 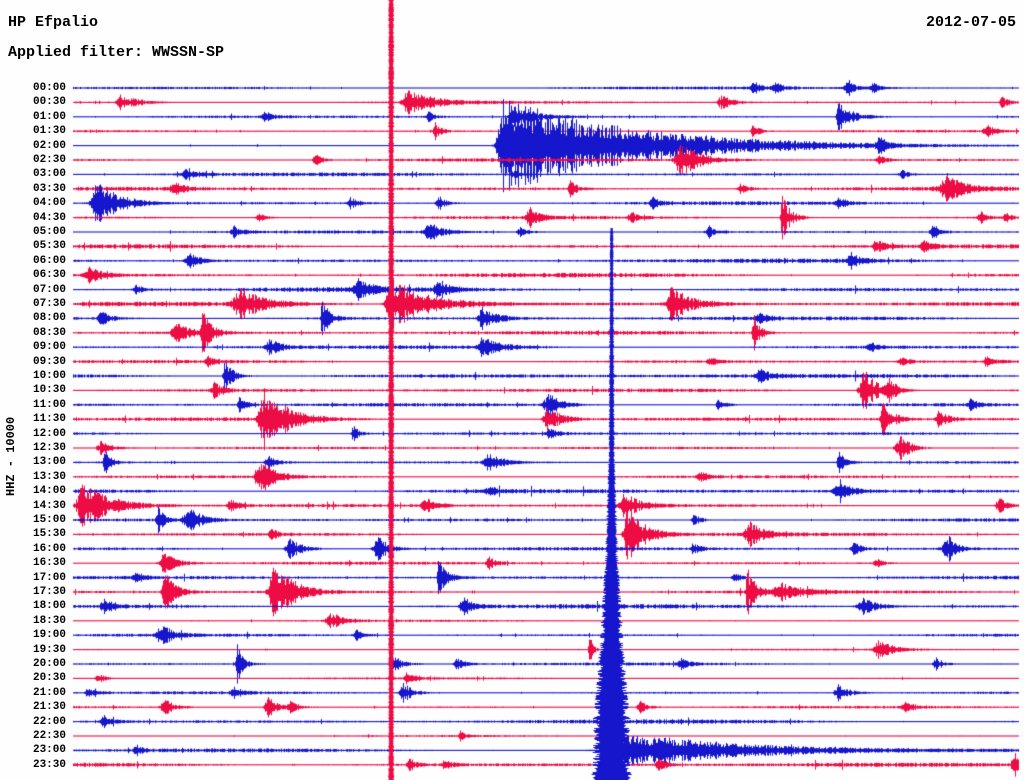 I want to click on date-label: 2012-07-05, so click(x=970, y=22).